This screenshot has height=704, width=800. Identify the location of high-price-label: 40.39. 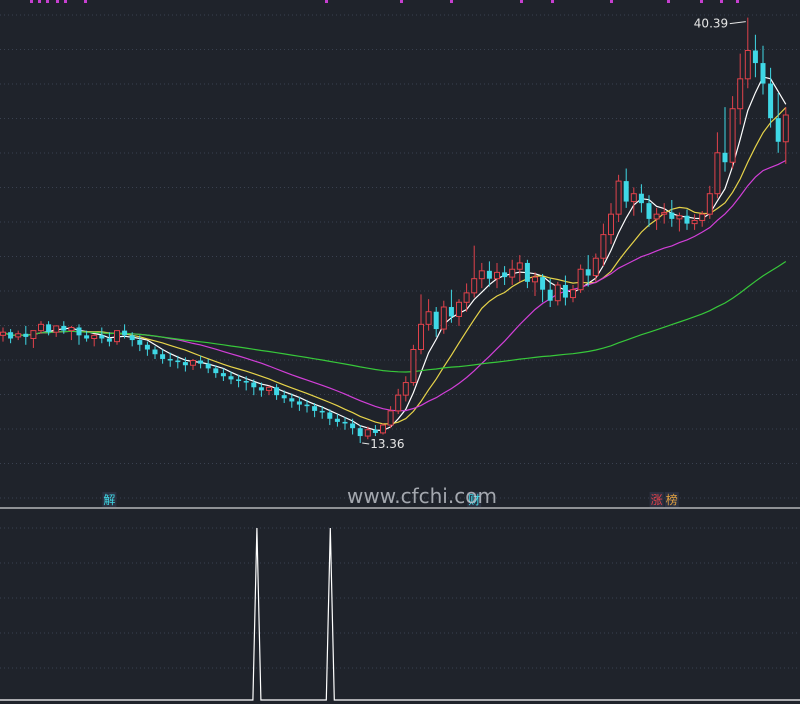
(711, 24).